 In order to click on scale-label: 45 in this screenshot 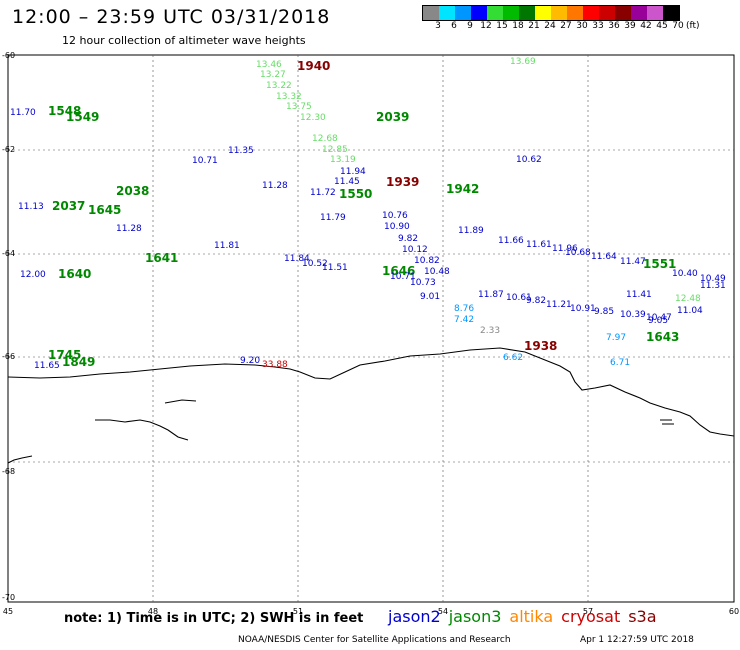, I will do `click(662, 26)`.